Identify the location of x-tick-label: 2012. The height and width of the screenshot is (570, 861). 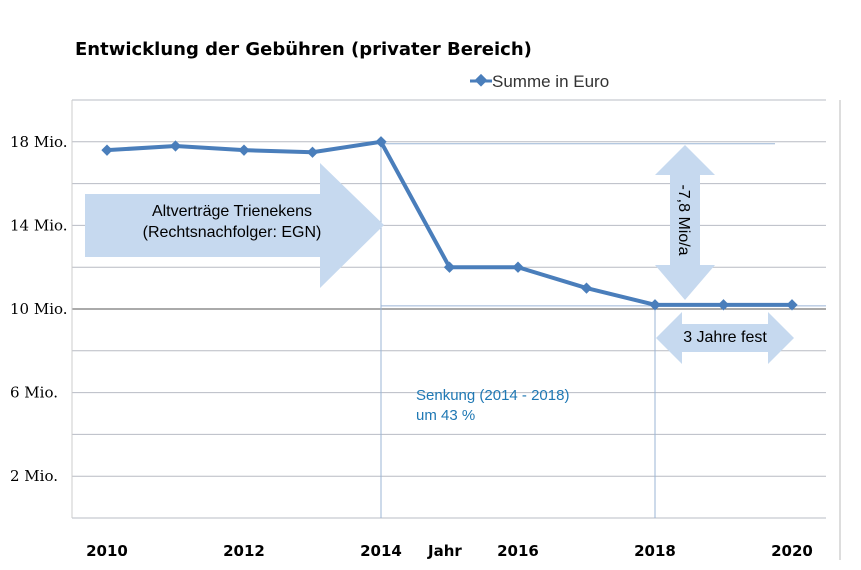
(244, 551).